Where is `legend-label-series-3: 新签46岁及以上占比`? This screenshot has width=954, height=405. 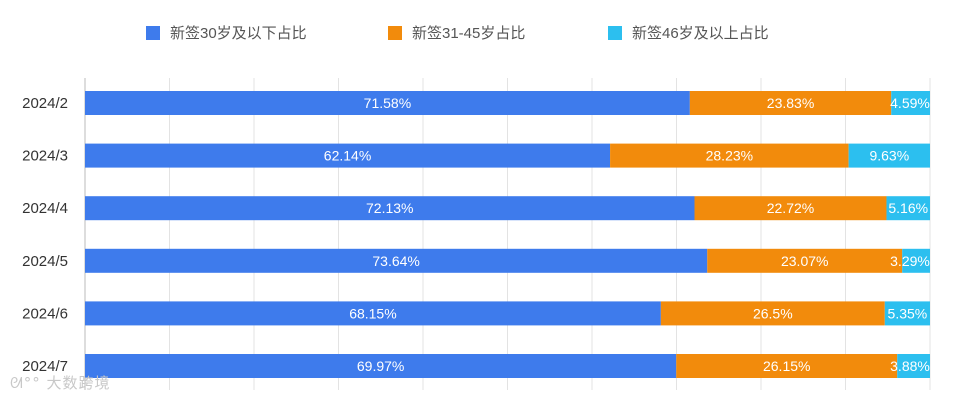
legend-label-series-3: 新签46岁及以上占比 is located at coordinates (700, 33).